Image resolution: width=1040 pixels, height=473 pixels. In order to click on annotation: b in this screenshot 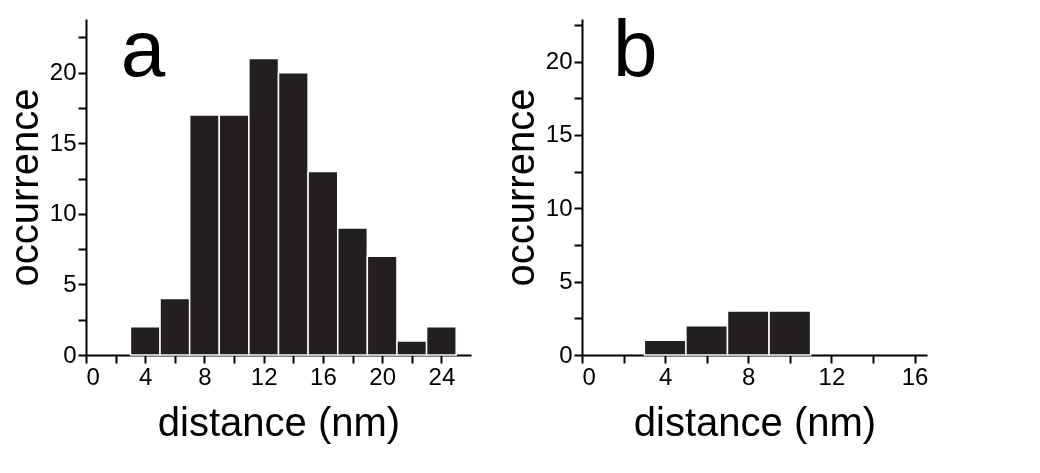, I will do `click(635, 48)`.